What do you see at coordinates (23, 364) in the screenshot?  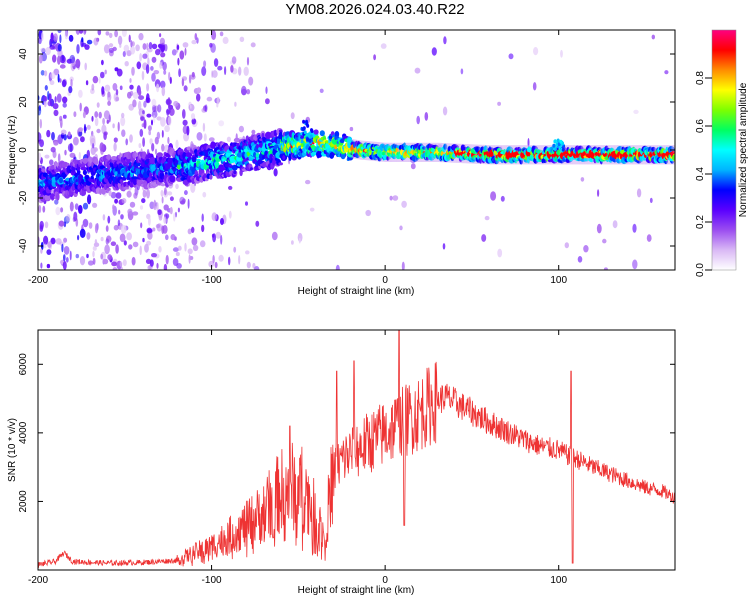 I see `y-tick-label: 6000` at bounding box center [23, 364].